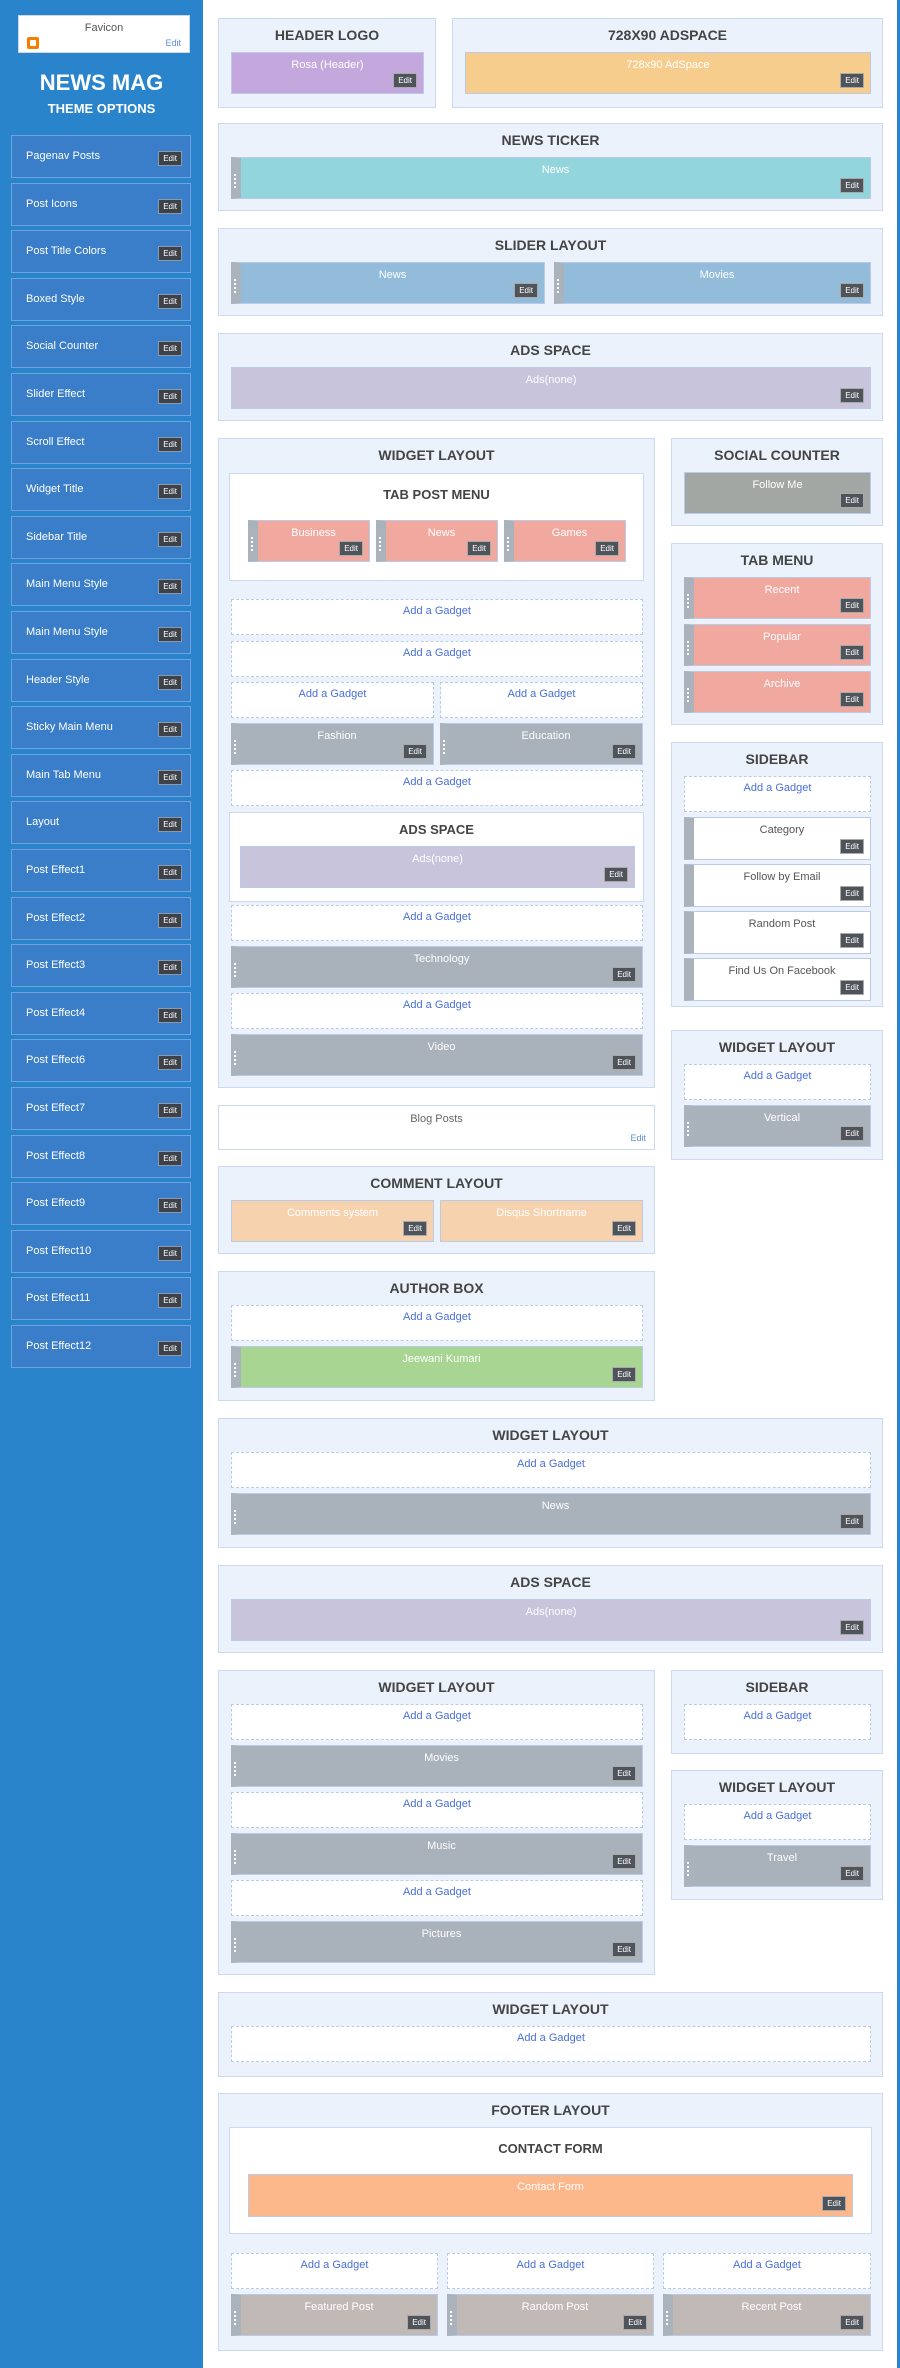  Describe the element at coordinates (101, 347) in the screenshot. I see `sidebar-item: Social Counter Edit` at that location.